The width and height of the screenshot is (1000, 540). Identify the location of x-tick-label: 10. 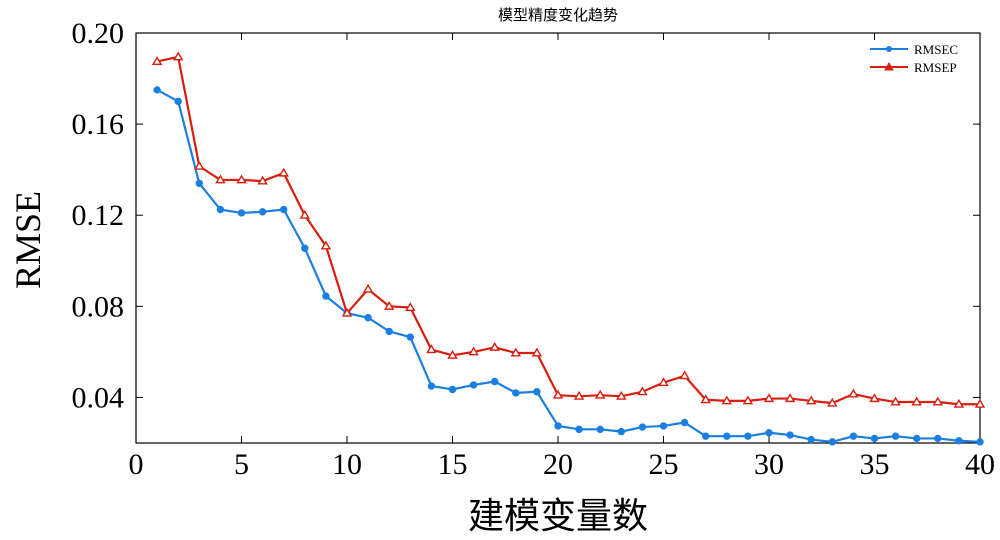
(347, 464).